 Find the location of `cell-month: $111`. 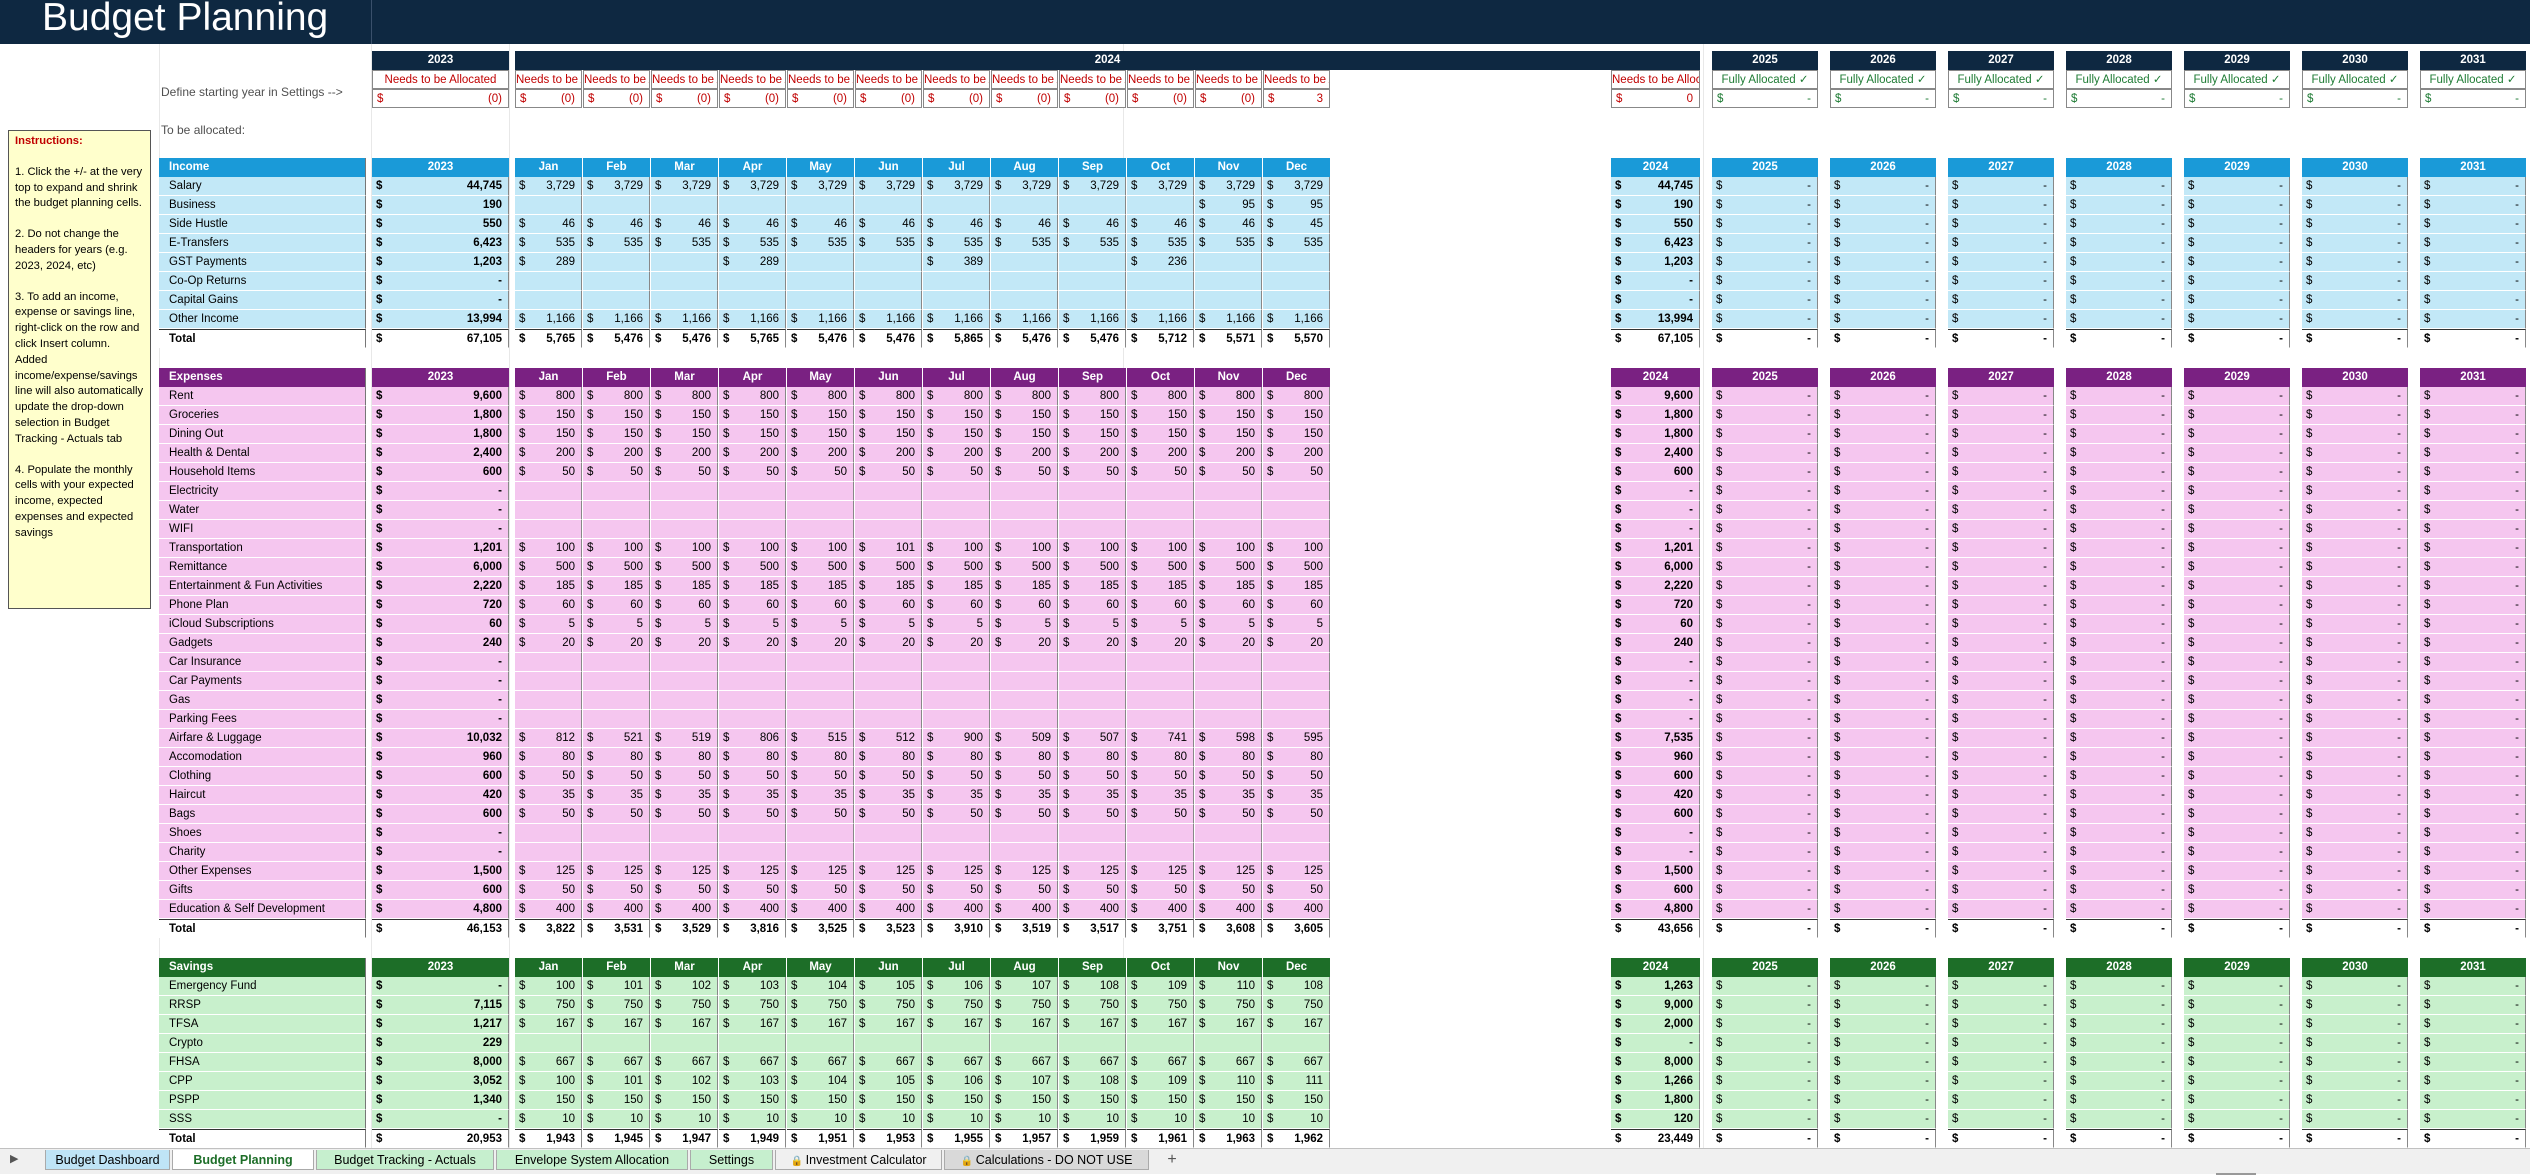

cell-month: $111 is located at coordinates (1296, 1081).